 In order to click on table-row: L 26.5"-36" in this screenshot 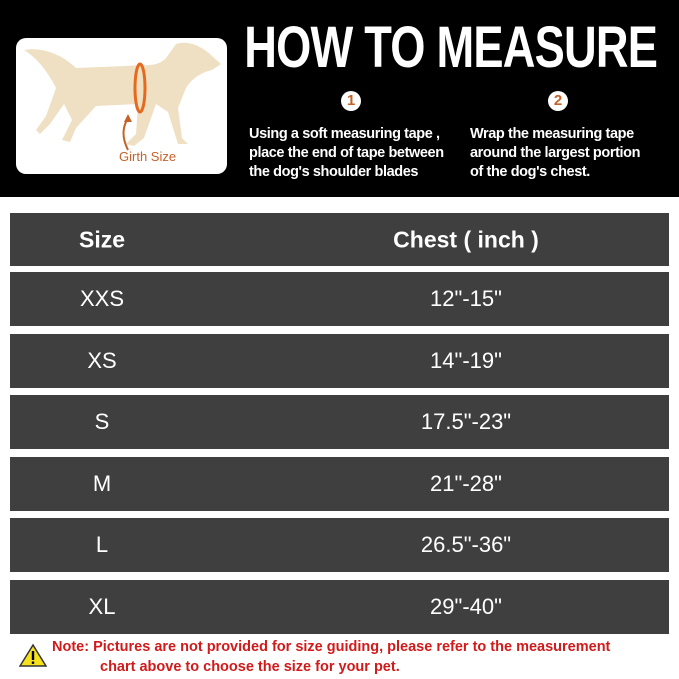, I will do `click(339, 545)`.